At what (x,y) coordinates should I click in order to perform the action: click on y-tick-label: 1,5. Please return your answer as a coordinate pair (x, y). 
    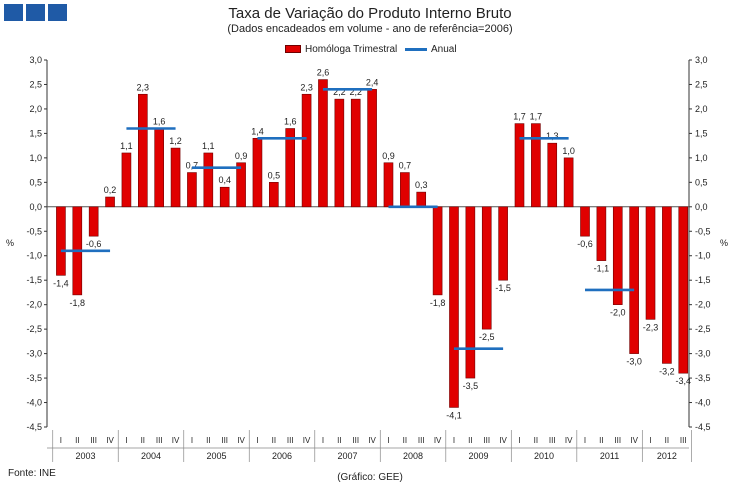
    Looking at the image, I should click on (701, 133).